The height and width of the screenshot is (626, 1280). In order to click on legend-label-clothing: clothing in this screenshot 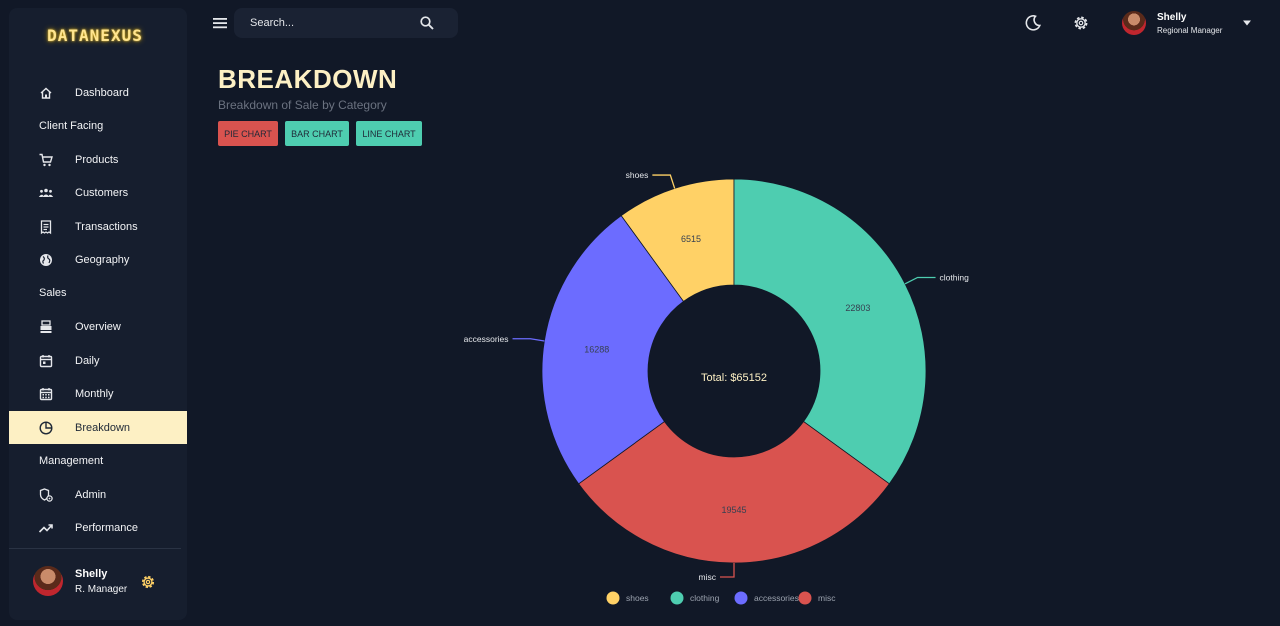, I will do `click(705, 598)`.